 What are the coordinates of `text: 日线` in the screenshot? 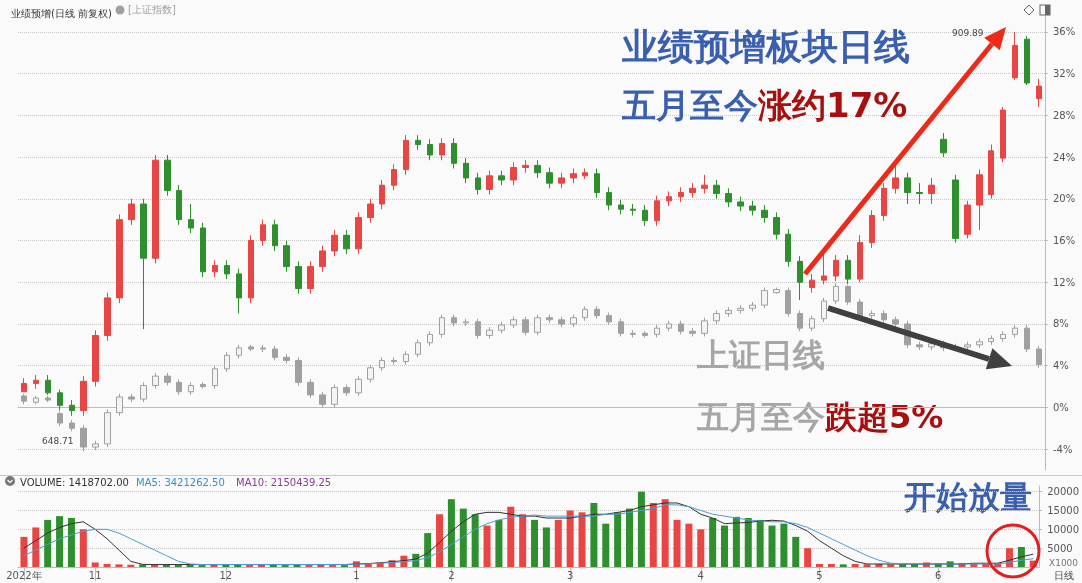 It's located at (1064, 575).